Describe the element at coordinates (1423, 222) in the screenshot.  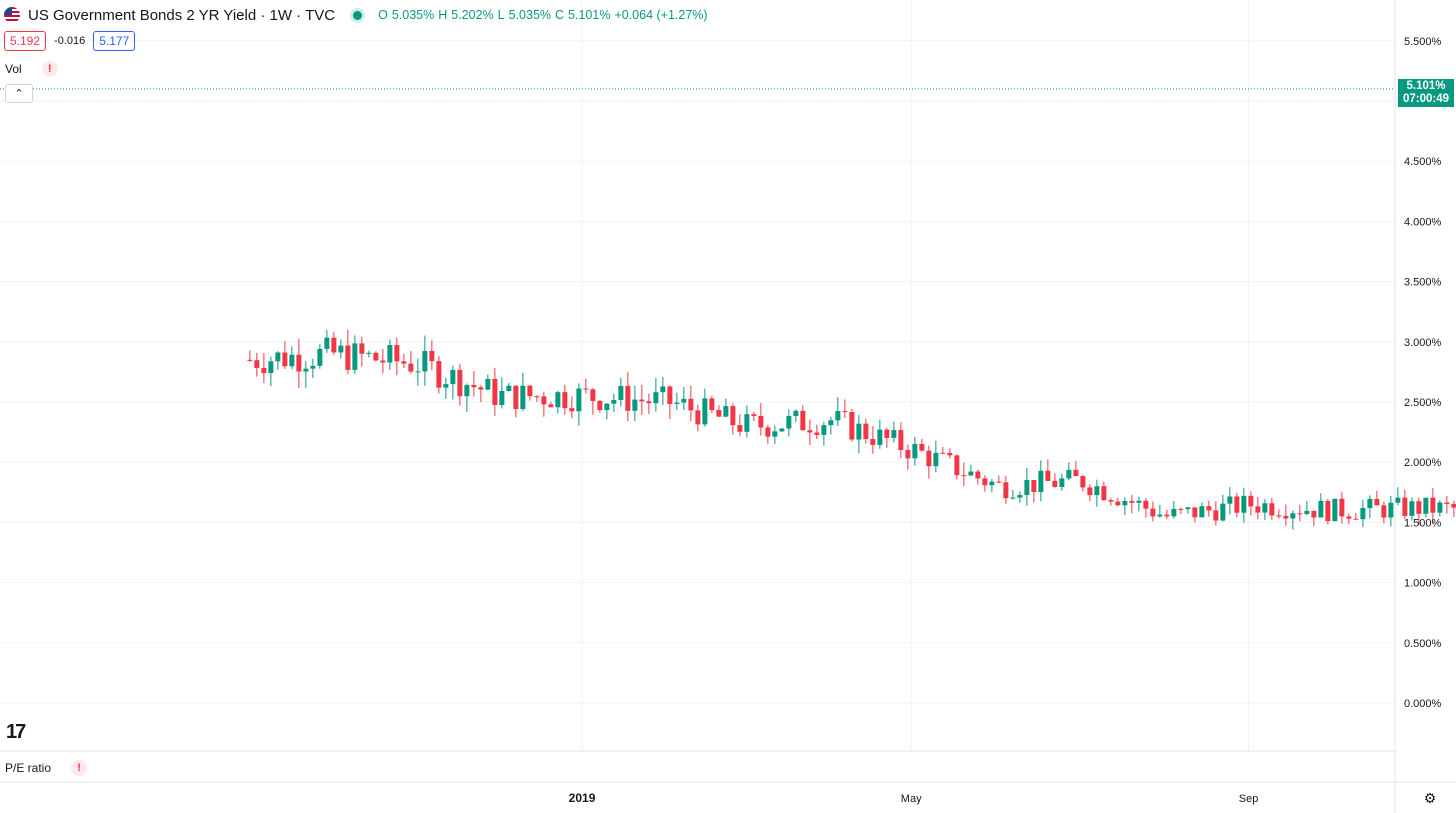
I see `price-tick-label: 4.000%` at that location.